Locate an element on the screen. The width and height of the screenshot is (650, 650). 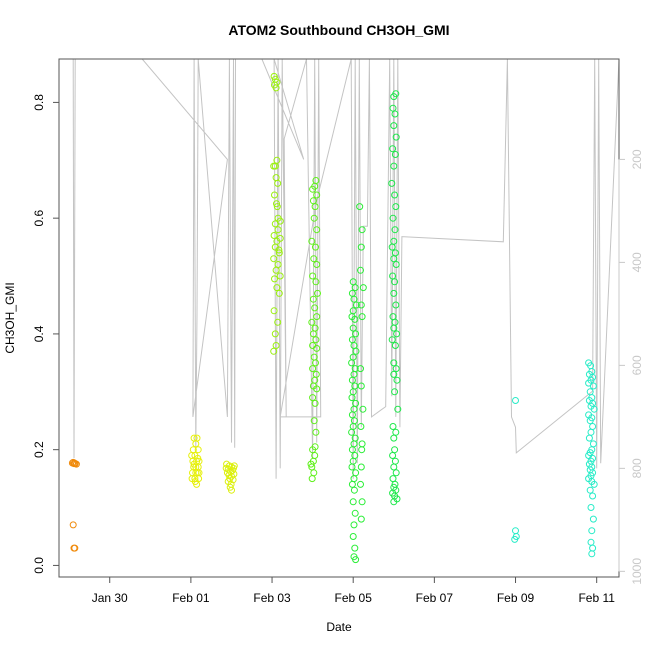
x-tick-label: Feb 03 is located at coordinates (272, 598).